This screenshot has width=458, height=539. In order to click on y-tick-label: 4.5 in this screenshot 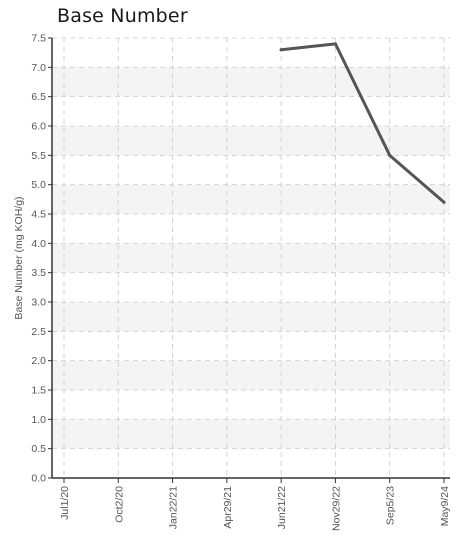, I will do `click(38, 215)`.